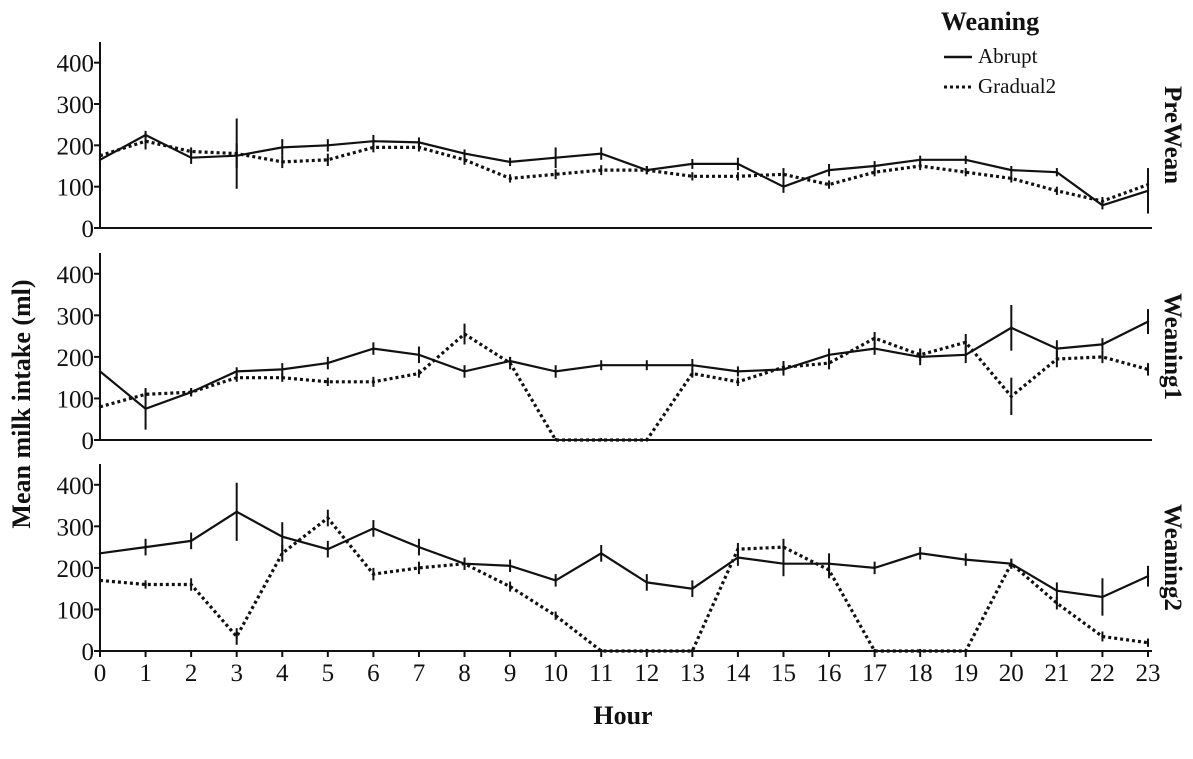 The width and height of the screenshot is (1193, 759). I want to click on panel-label: Weaning2, so click(1172, 557).